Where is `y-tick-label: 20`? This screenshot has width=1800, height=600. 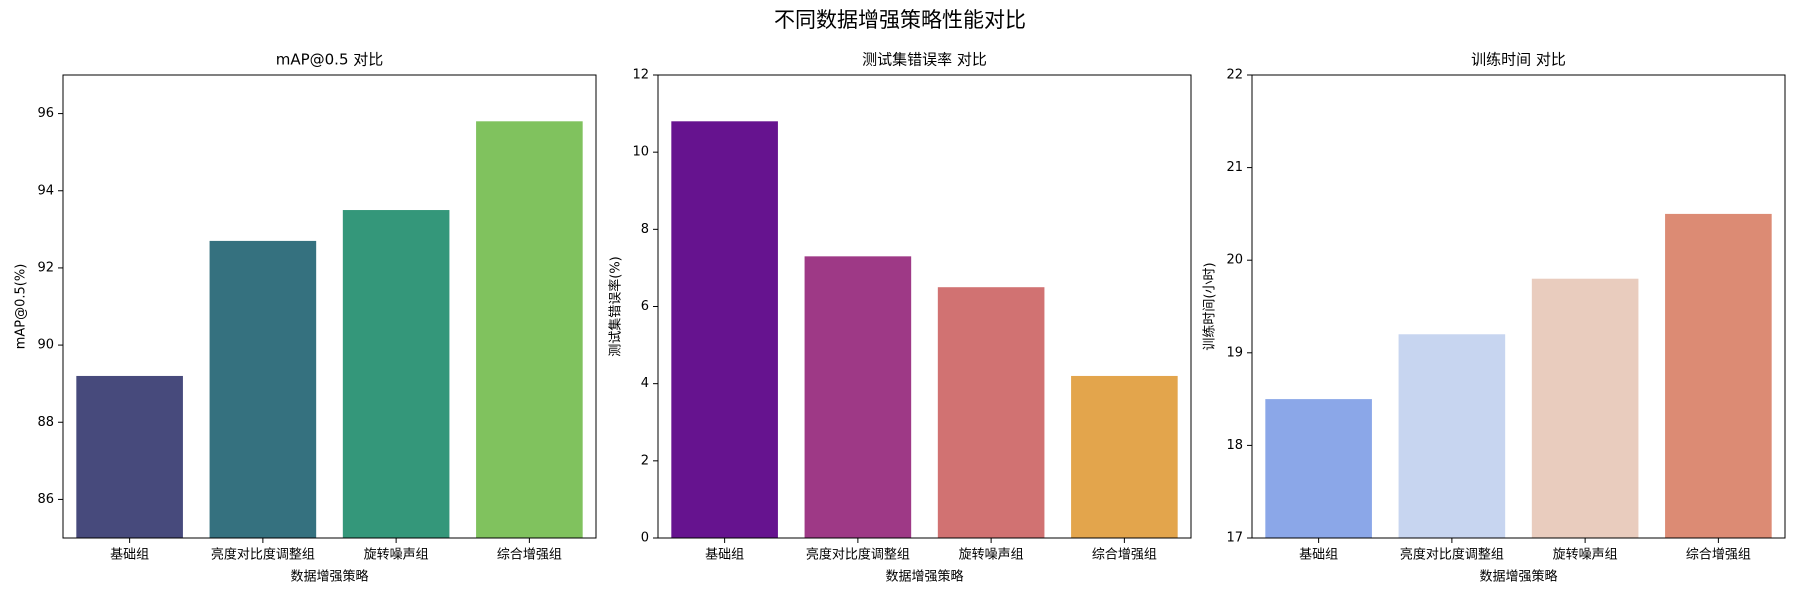
y-tick-label: 20 is located at coordinates (1234, 260).